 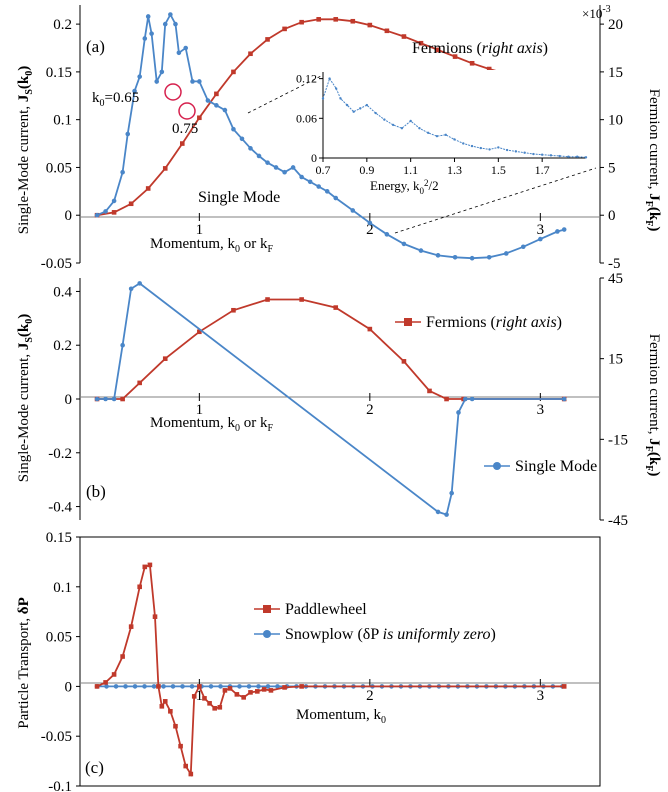 What do you see at coordinates (454, 117) in the screenshot?
I see `inset-line` at bounding box center [454, 117].